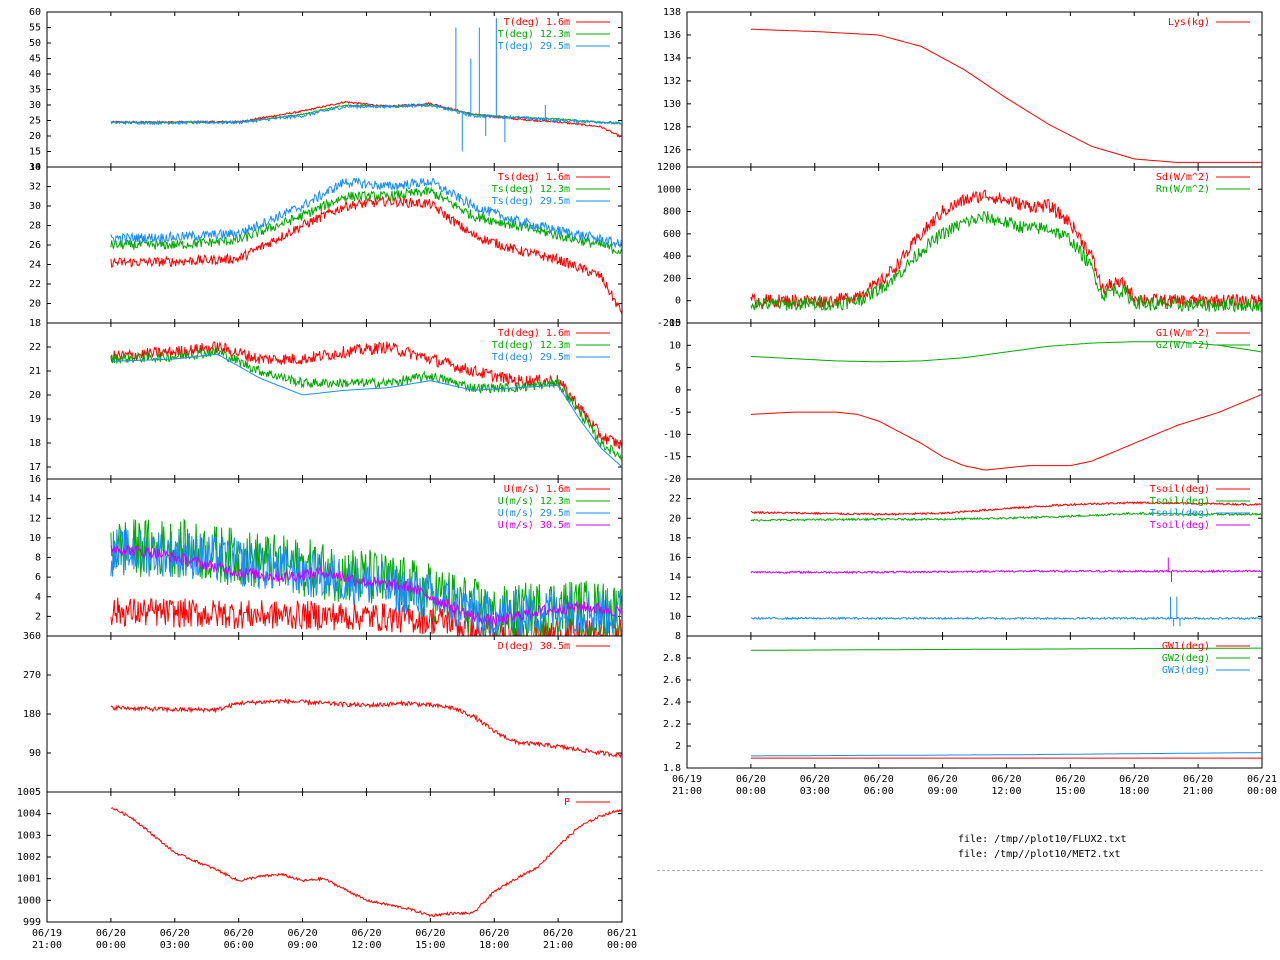 The width and height of the screenshot is (1280, 960). I want to click on legend-label: T(deg) 12.3m, so click(534, 34).